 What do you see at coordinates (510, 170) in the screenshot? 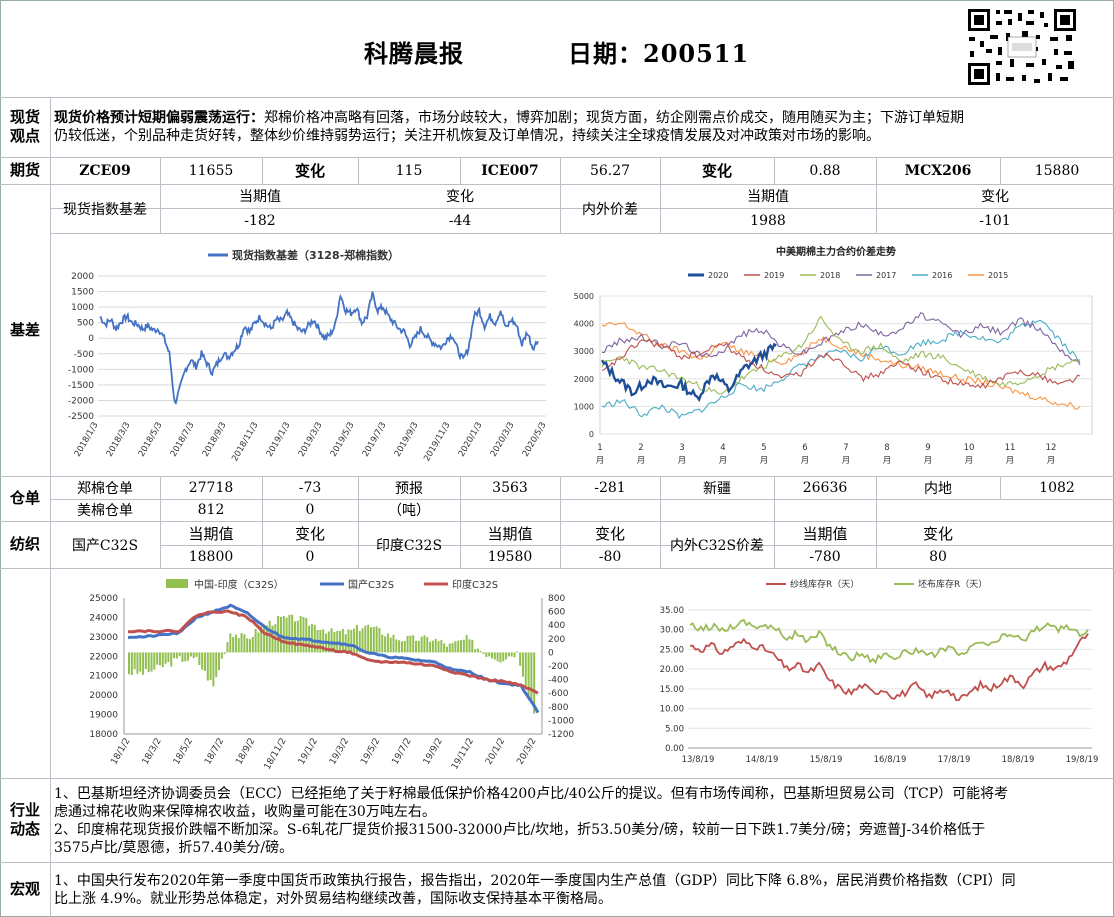
I see `futures-ice-code: ICE007` at bounding box center [510, 170].